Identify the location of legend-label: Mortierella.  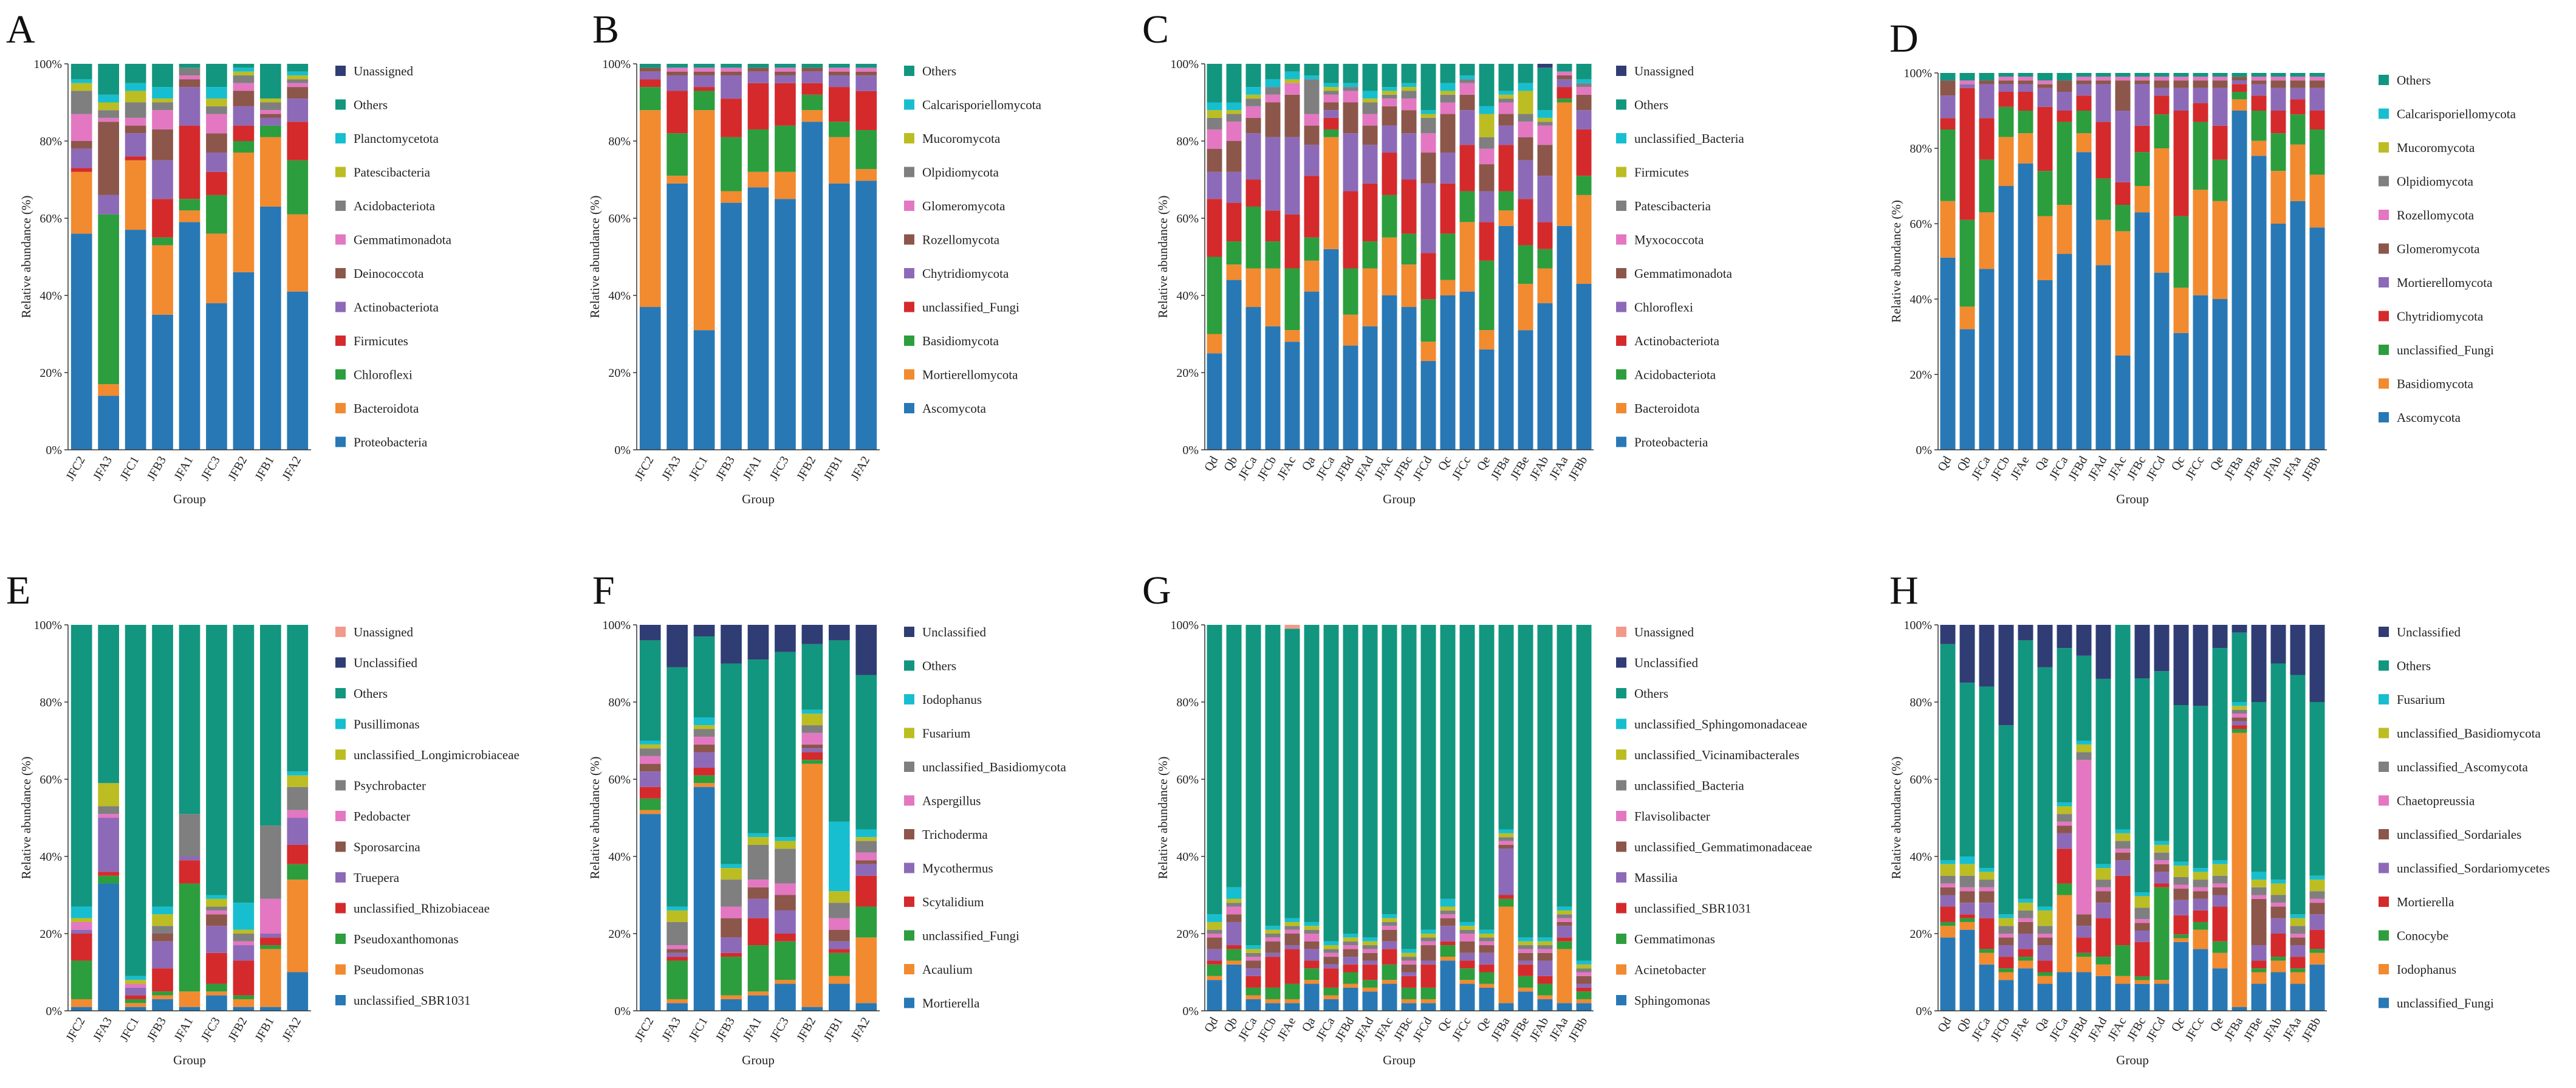
(951, 1004).